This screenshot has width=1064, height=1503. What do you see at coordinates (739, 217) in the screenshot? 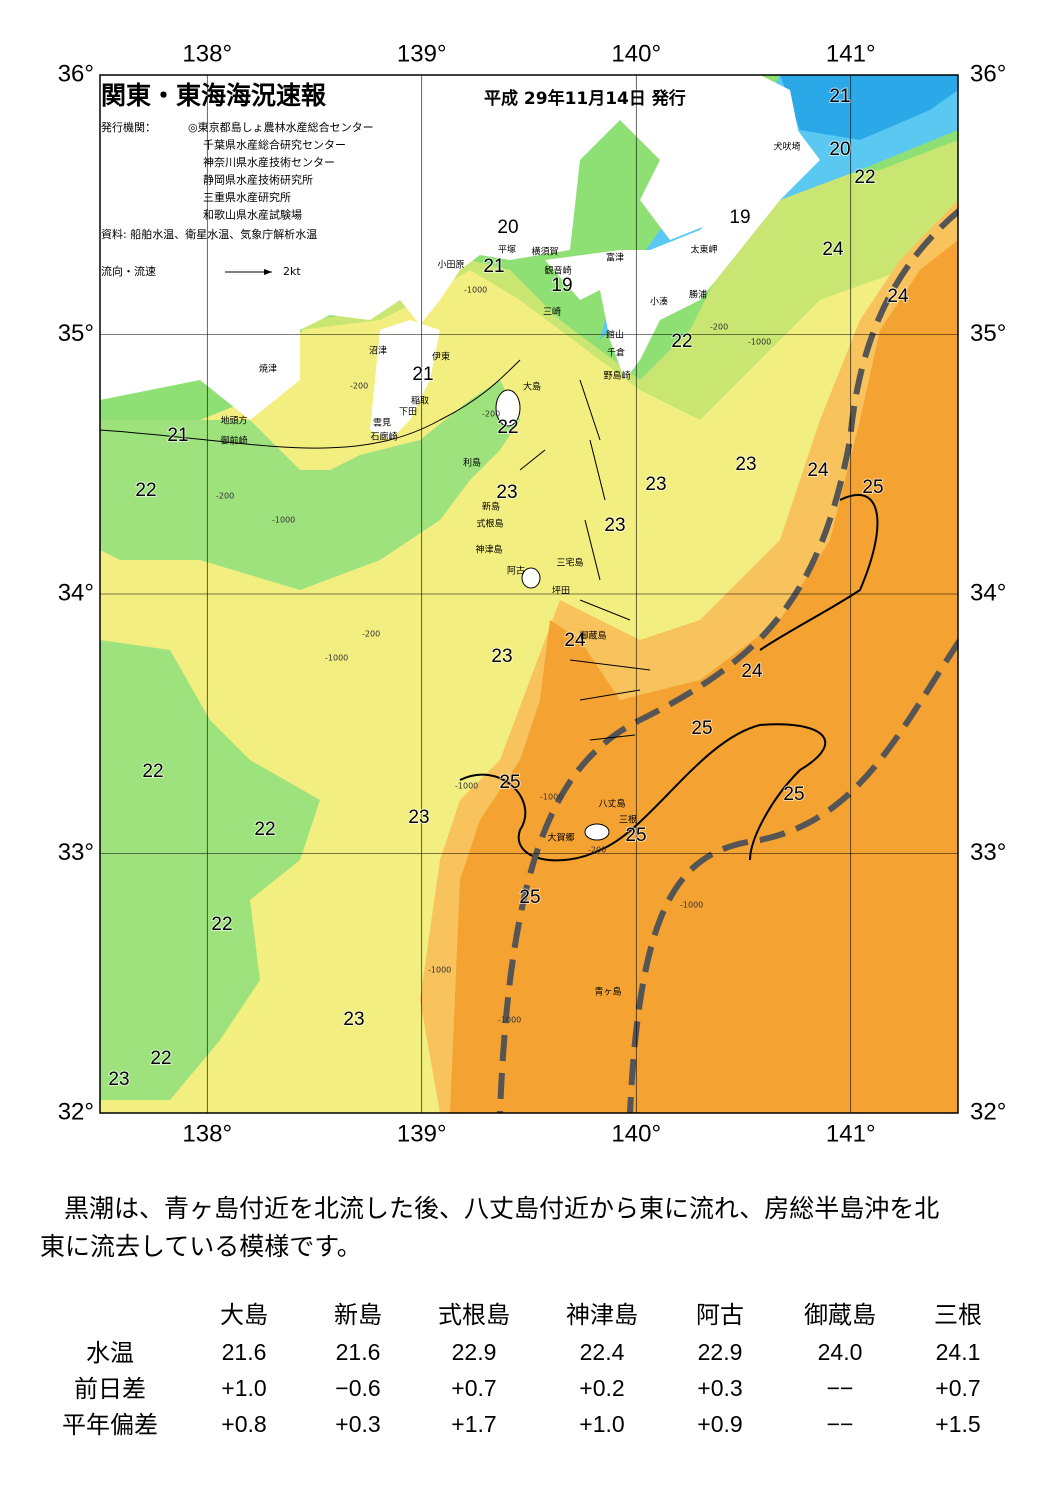
I see `isotherm-label: 19` at bounding box center [739, 217].